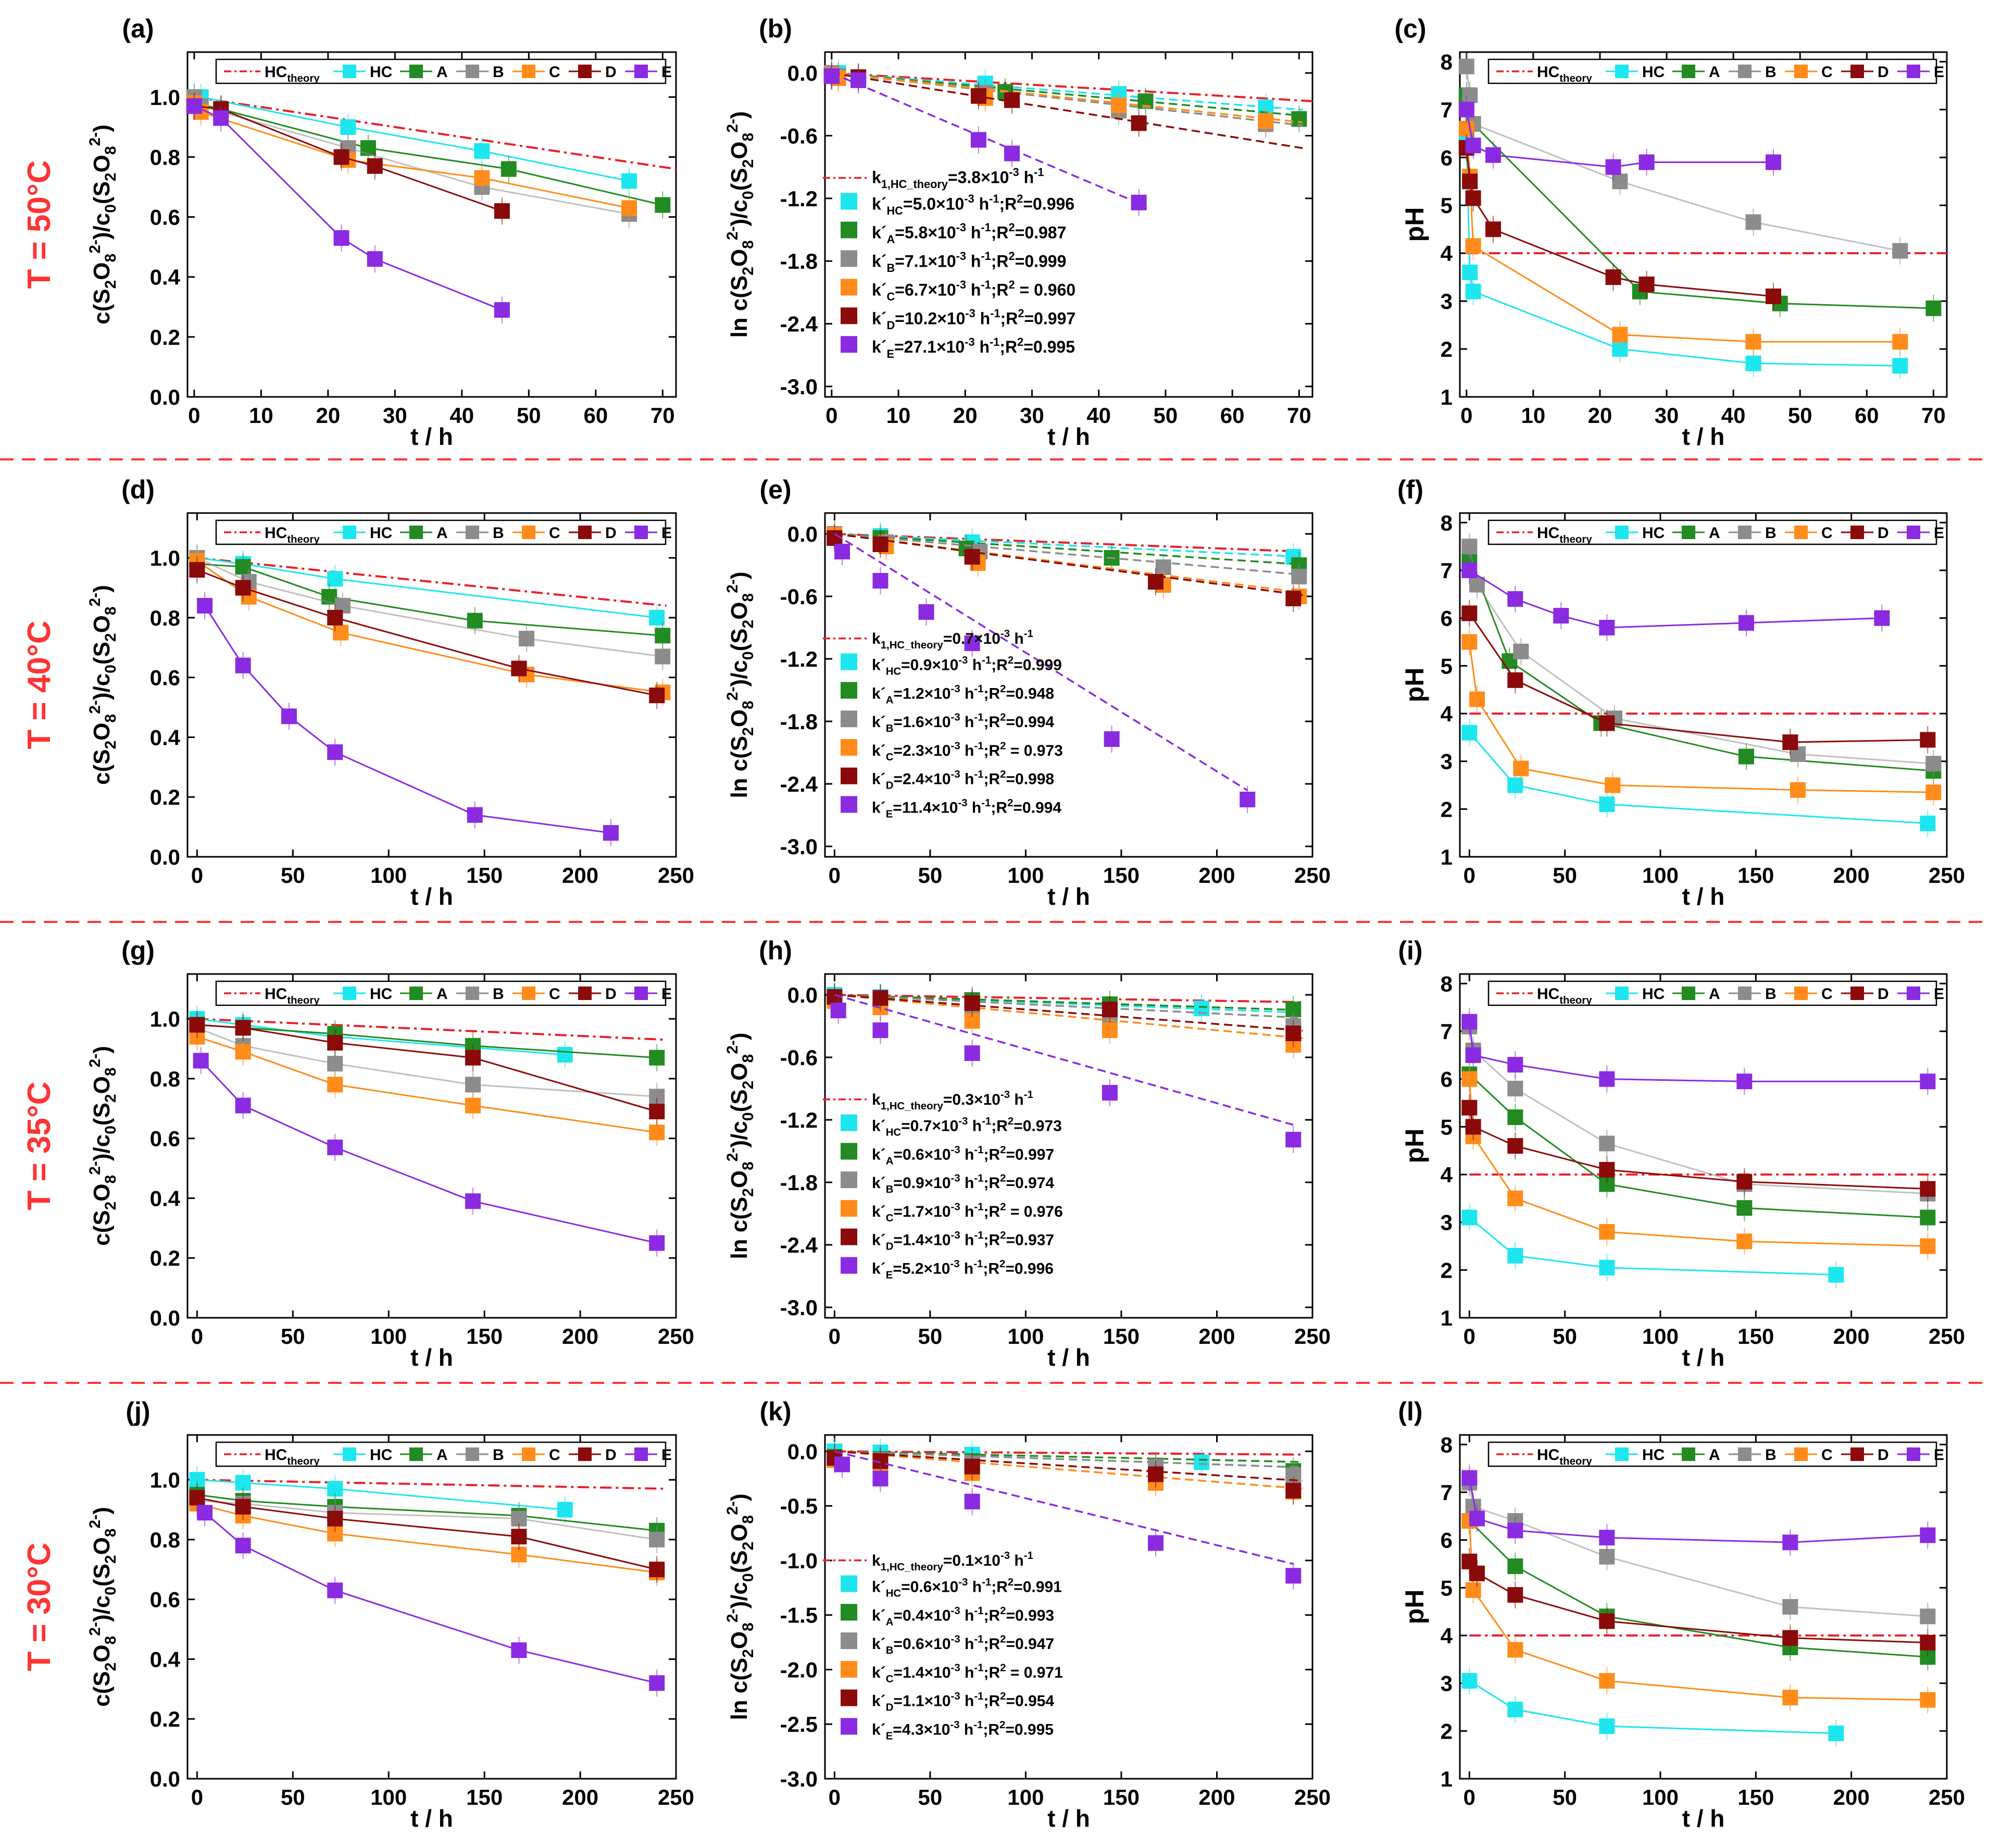  I want to click on legend-label: k1,HC_theory=0.7×10-3 h-1, so click(953, 639).